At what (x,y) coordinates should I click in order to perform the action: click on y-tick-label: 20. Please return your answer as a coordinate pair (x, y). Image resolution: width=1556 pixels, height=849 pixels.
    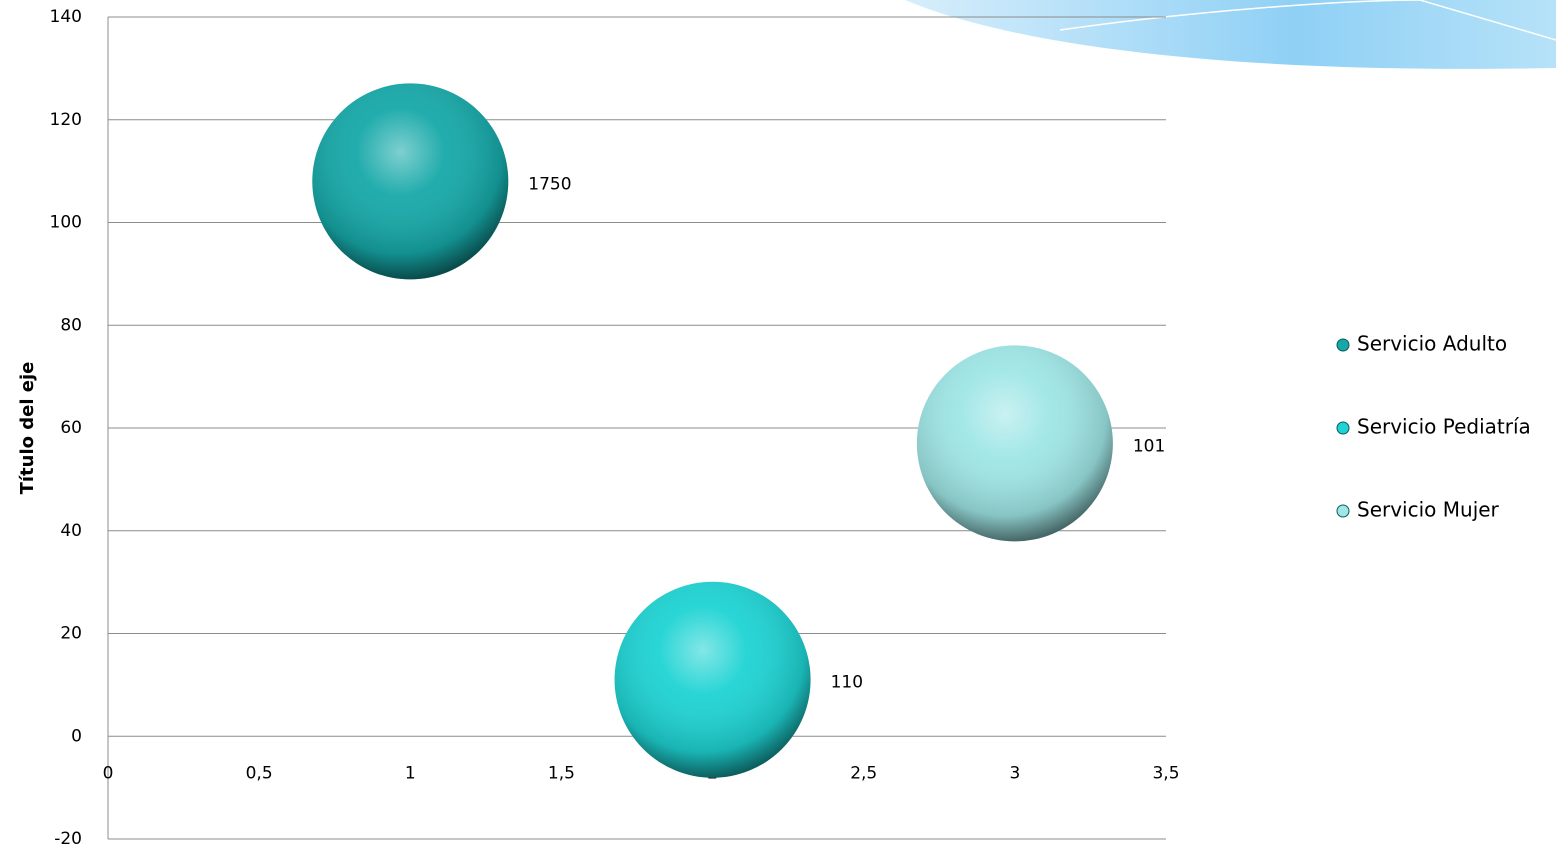
    Looking at the image, I should click on (71, 634).